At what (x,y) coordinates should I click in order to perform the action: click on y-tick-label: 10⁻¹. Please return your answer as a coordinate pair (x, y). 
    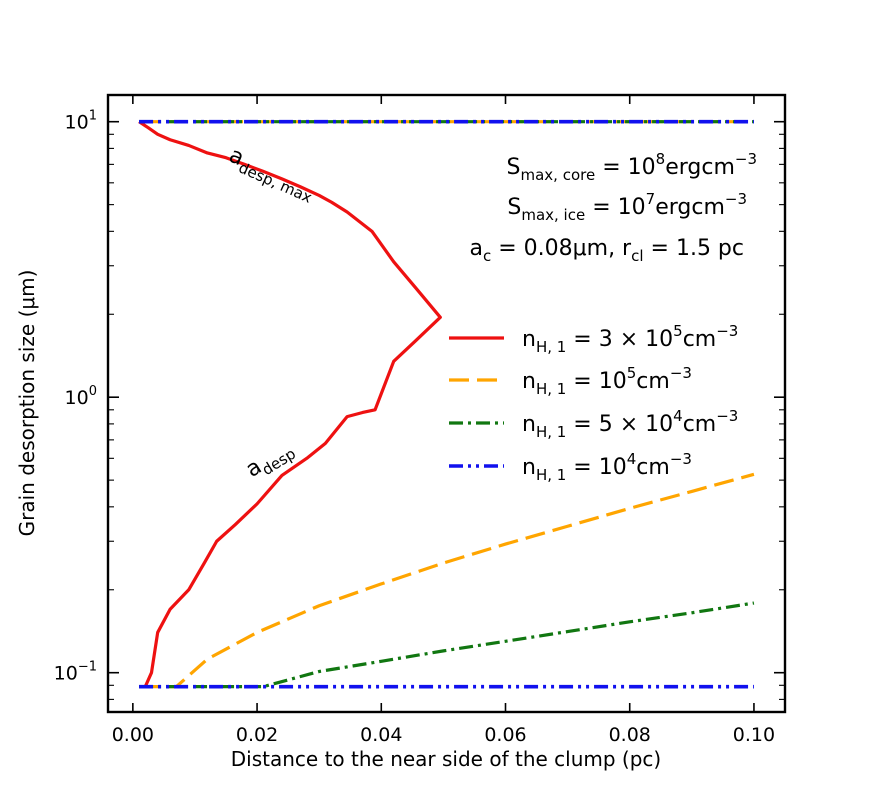
    Looking at the image, I should click on (75, 672).